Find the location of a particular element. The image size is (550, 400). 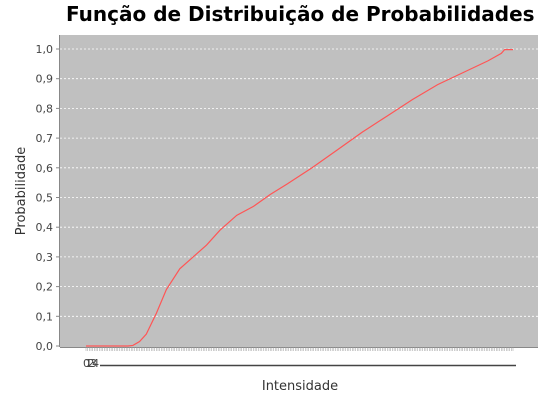

y-tick-label: 1,0 is located at coordinates (45, 49).